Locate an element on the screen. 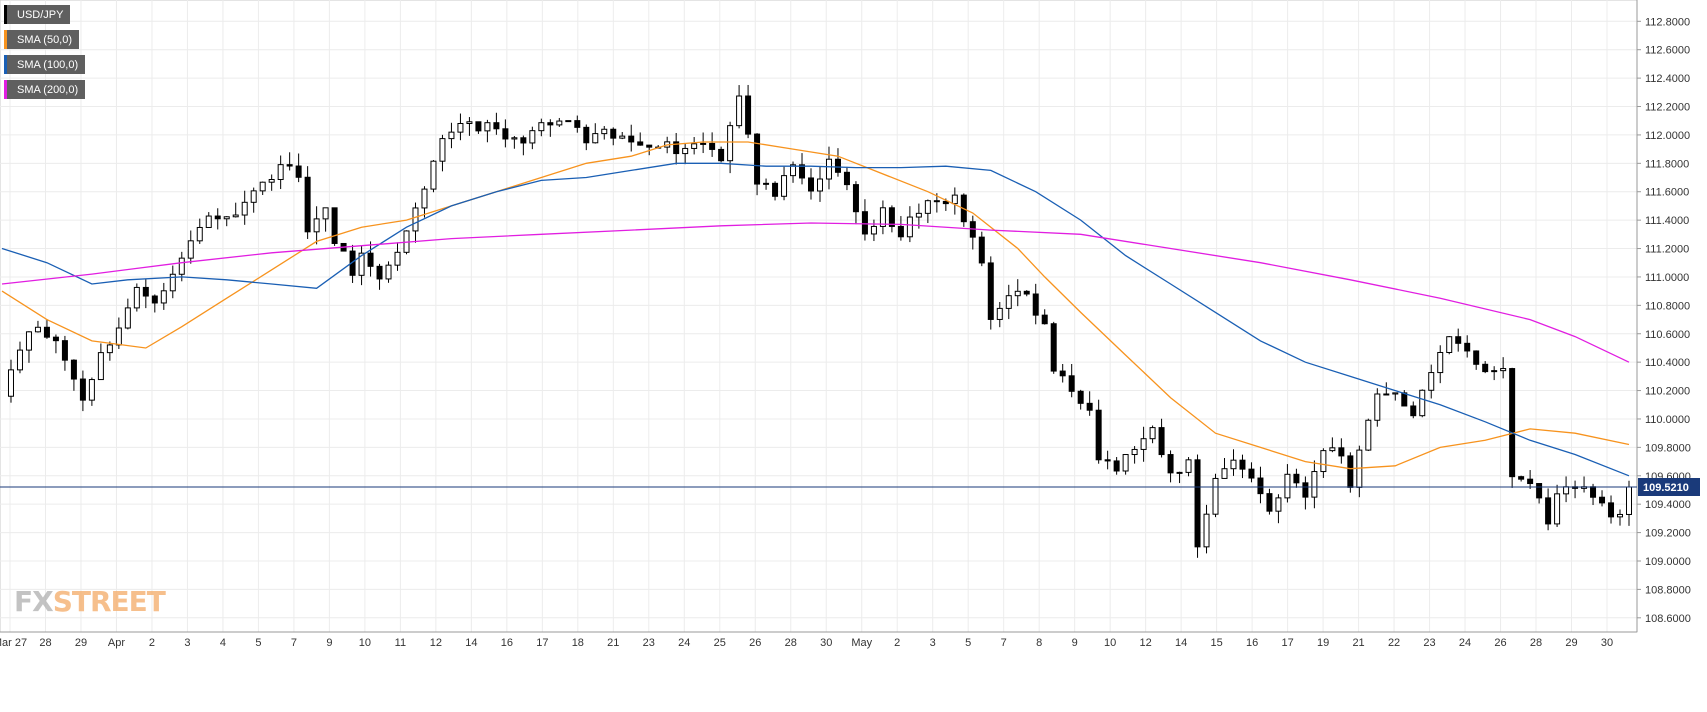  x-tick-label: 22 is located at coordinates (1394, 643).